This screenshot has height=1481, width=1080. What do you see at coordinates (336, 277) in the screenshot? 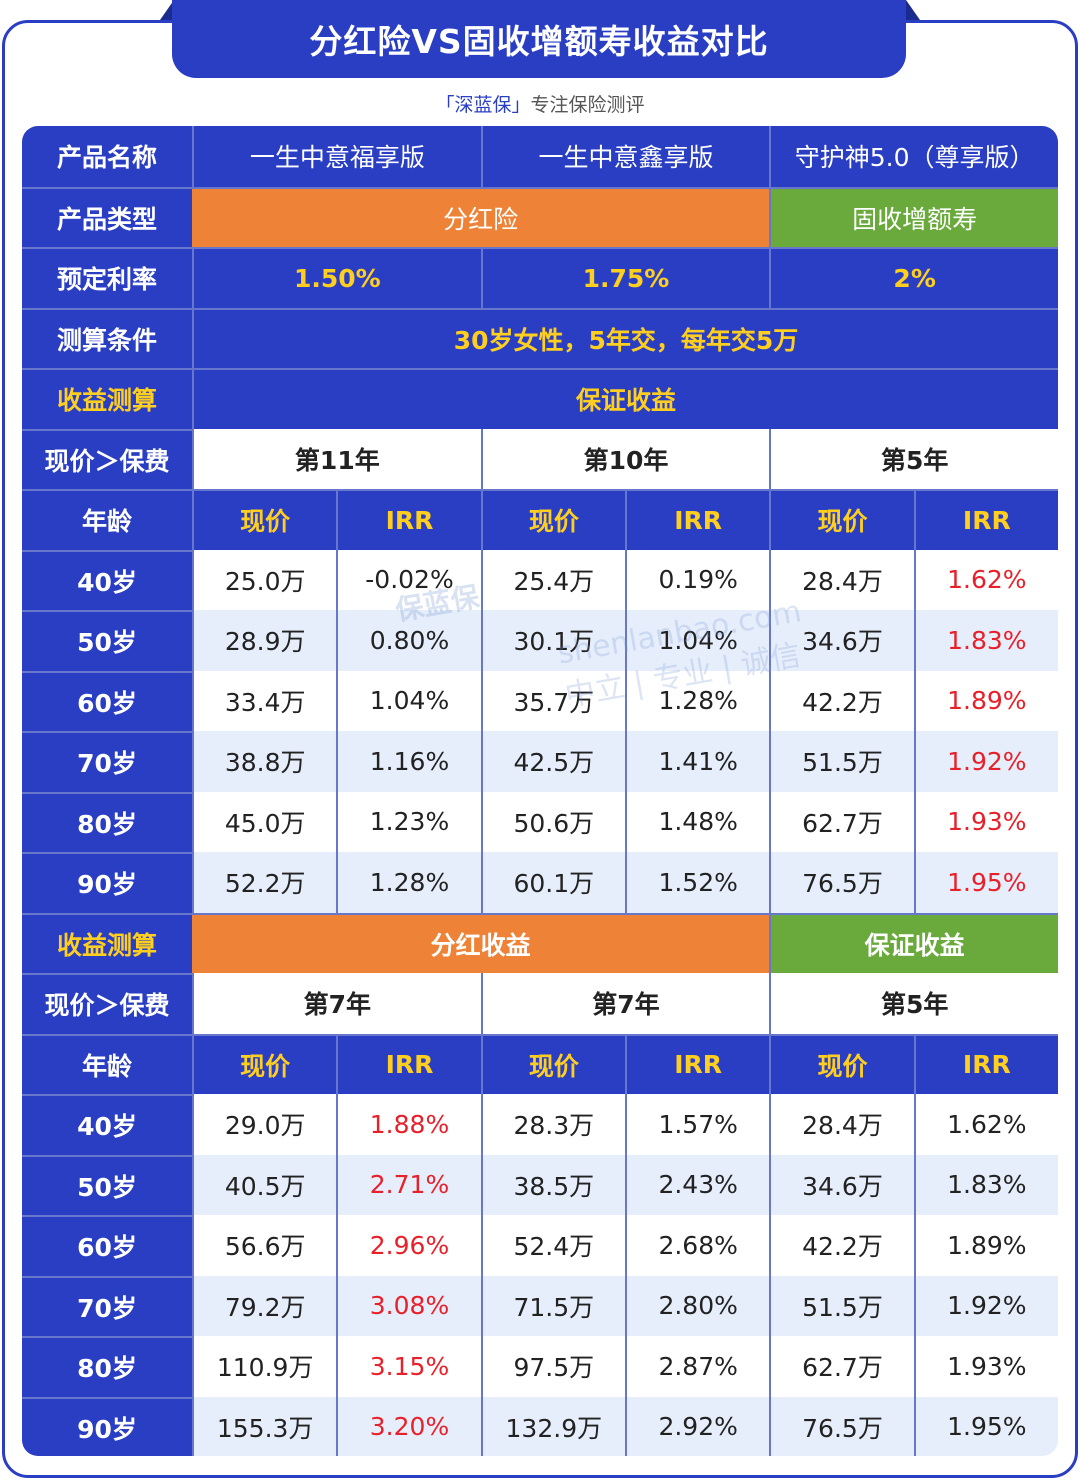
I see `rate-cell: 1.50%` at bounding box center [336, 277].